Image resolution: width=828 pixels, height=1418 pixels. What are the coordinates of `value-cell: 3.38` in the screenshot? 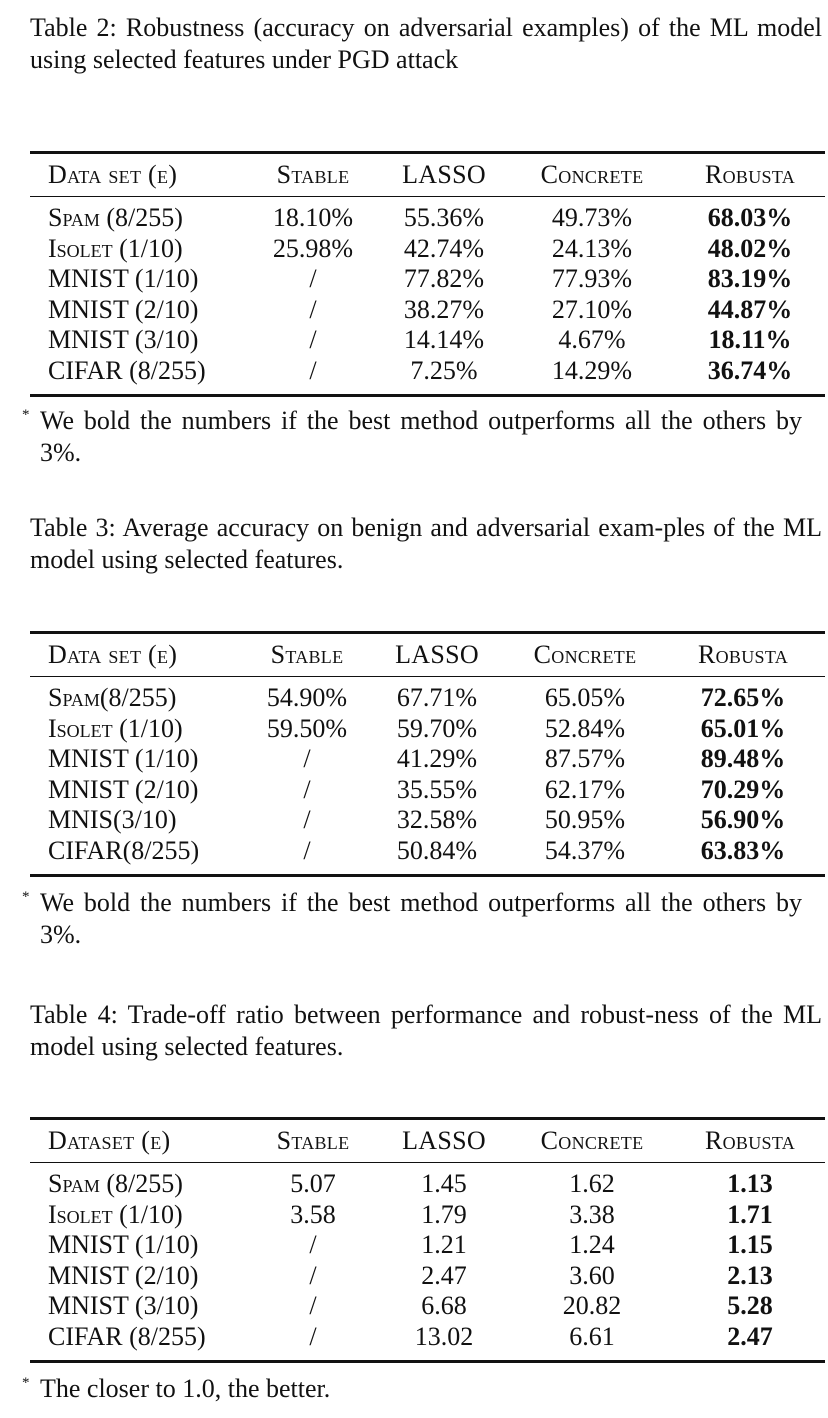 It's located at (592, 1214).